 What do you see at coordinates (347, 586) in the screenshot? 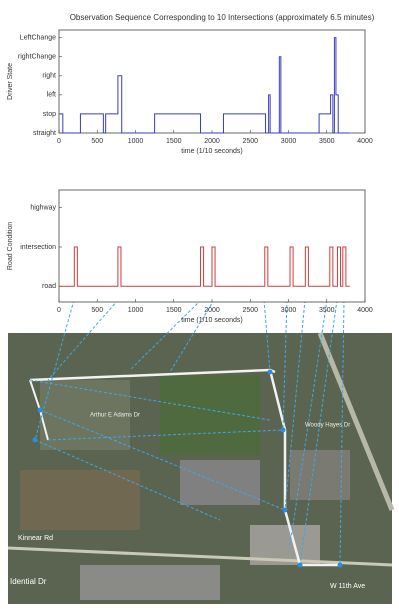
I see `map-label: W 11th Ave` at bounding box center [347, 586].